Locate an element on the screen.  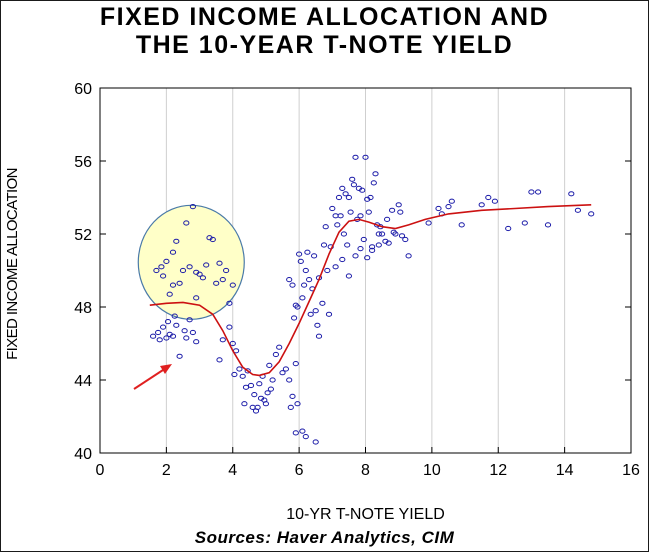
x-tick-label-10: 10 is located at coordinates (432, 470).